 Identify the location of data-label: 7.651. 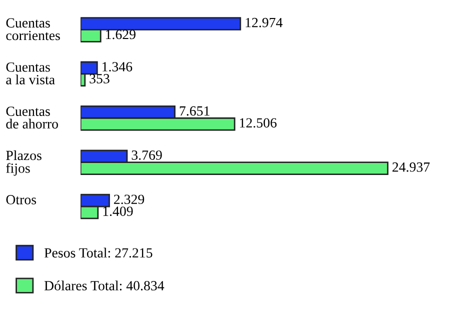
(195, 111).